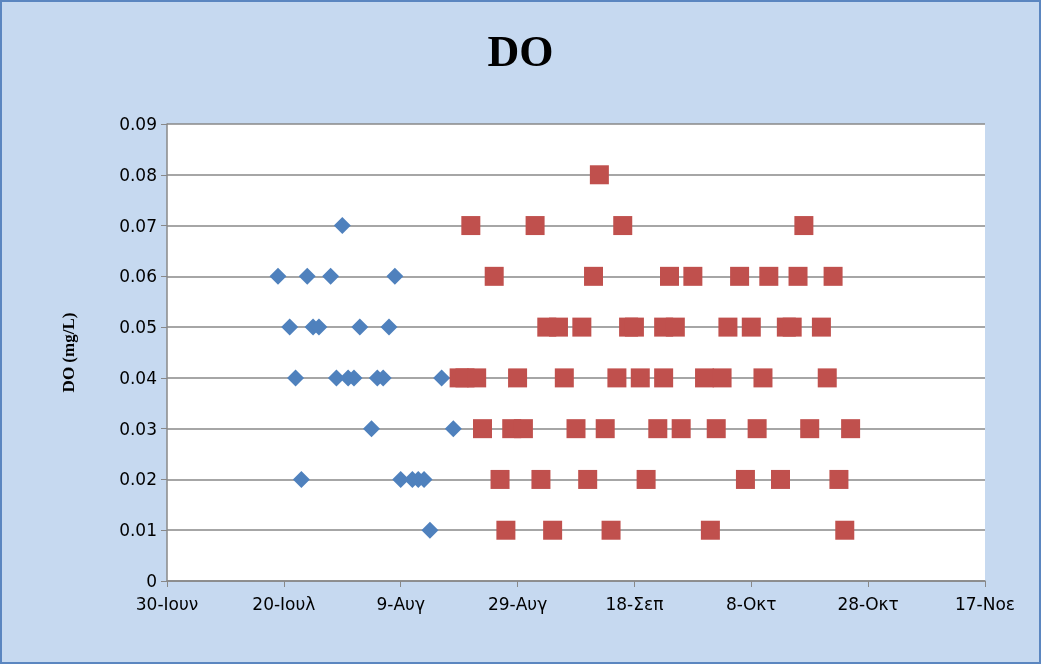  I want to click on x-tick-label: 30-Ιουν, so click(167, 603).